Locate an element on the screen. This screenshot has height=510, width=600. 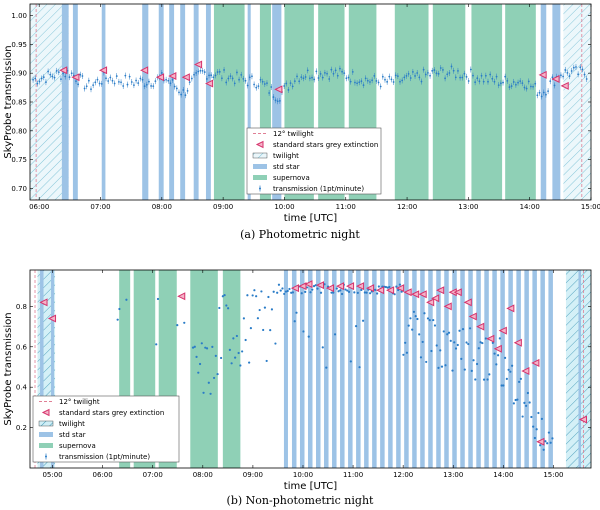
x-tick-label: 08:00 is located at coordinates (162, 207).